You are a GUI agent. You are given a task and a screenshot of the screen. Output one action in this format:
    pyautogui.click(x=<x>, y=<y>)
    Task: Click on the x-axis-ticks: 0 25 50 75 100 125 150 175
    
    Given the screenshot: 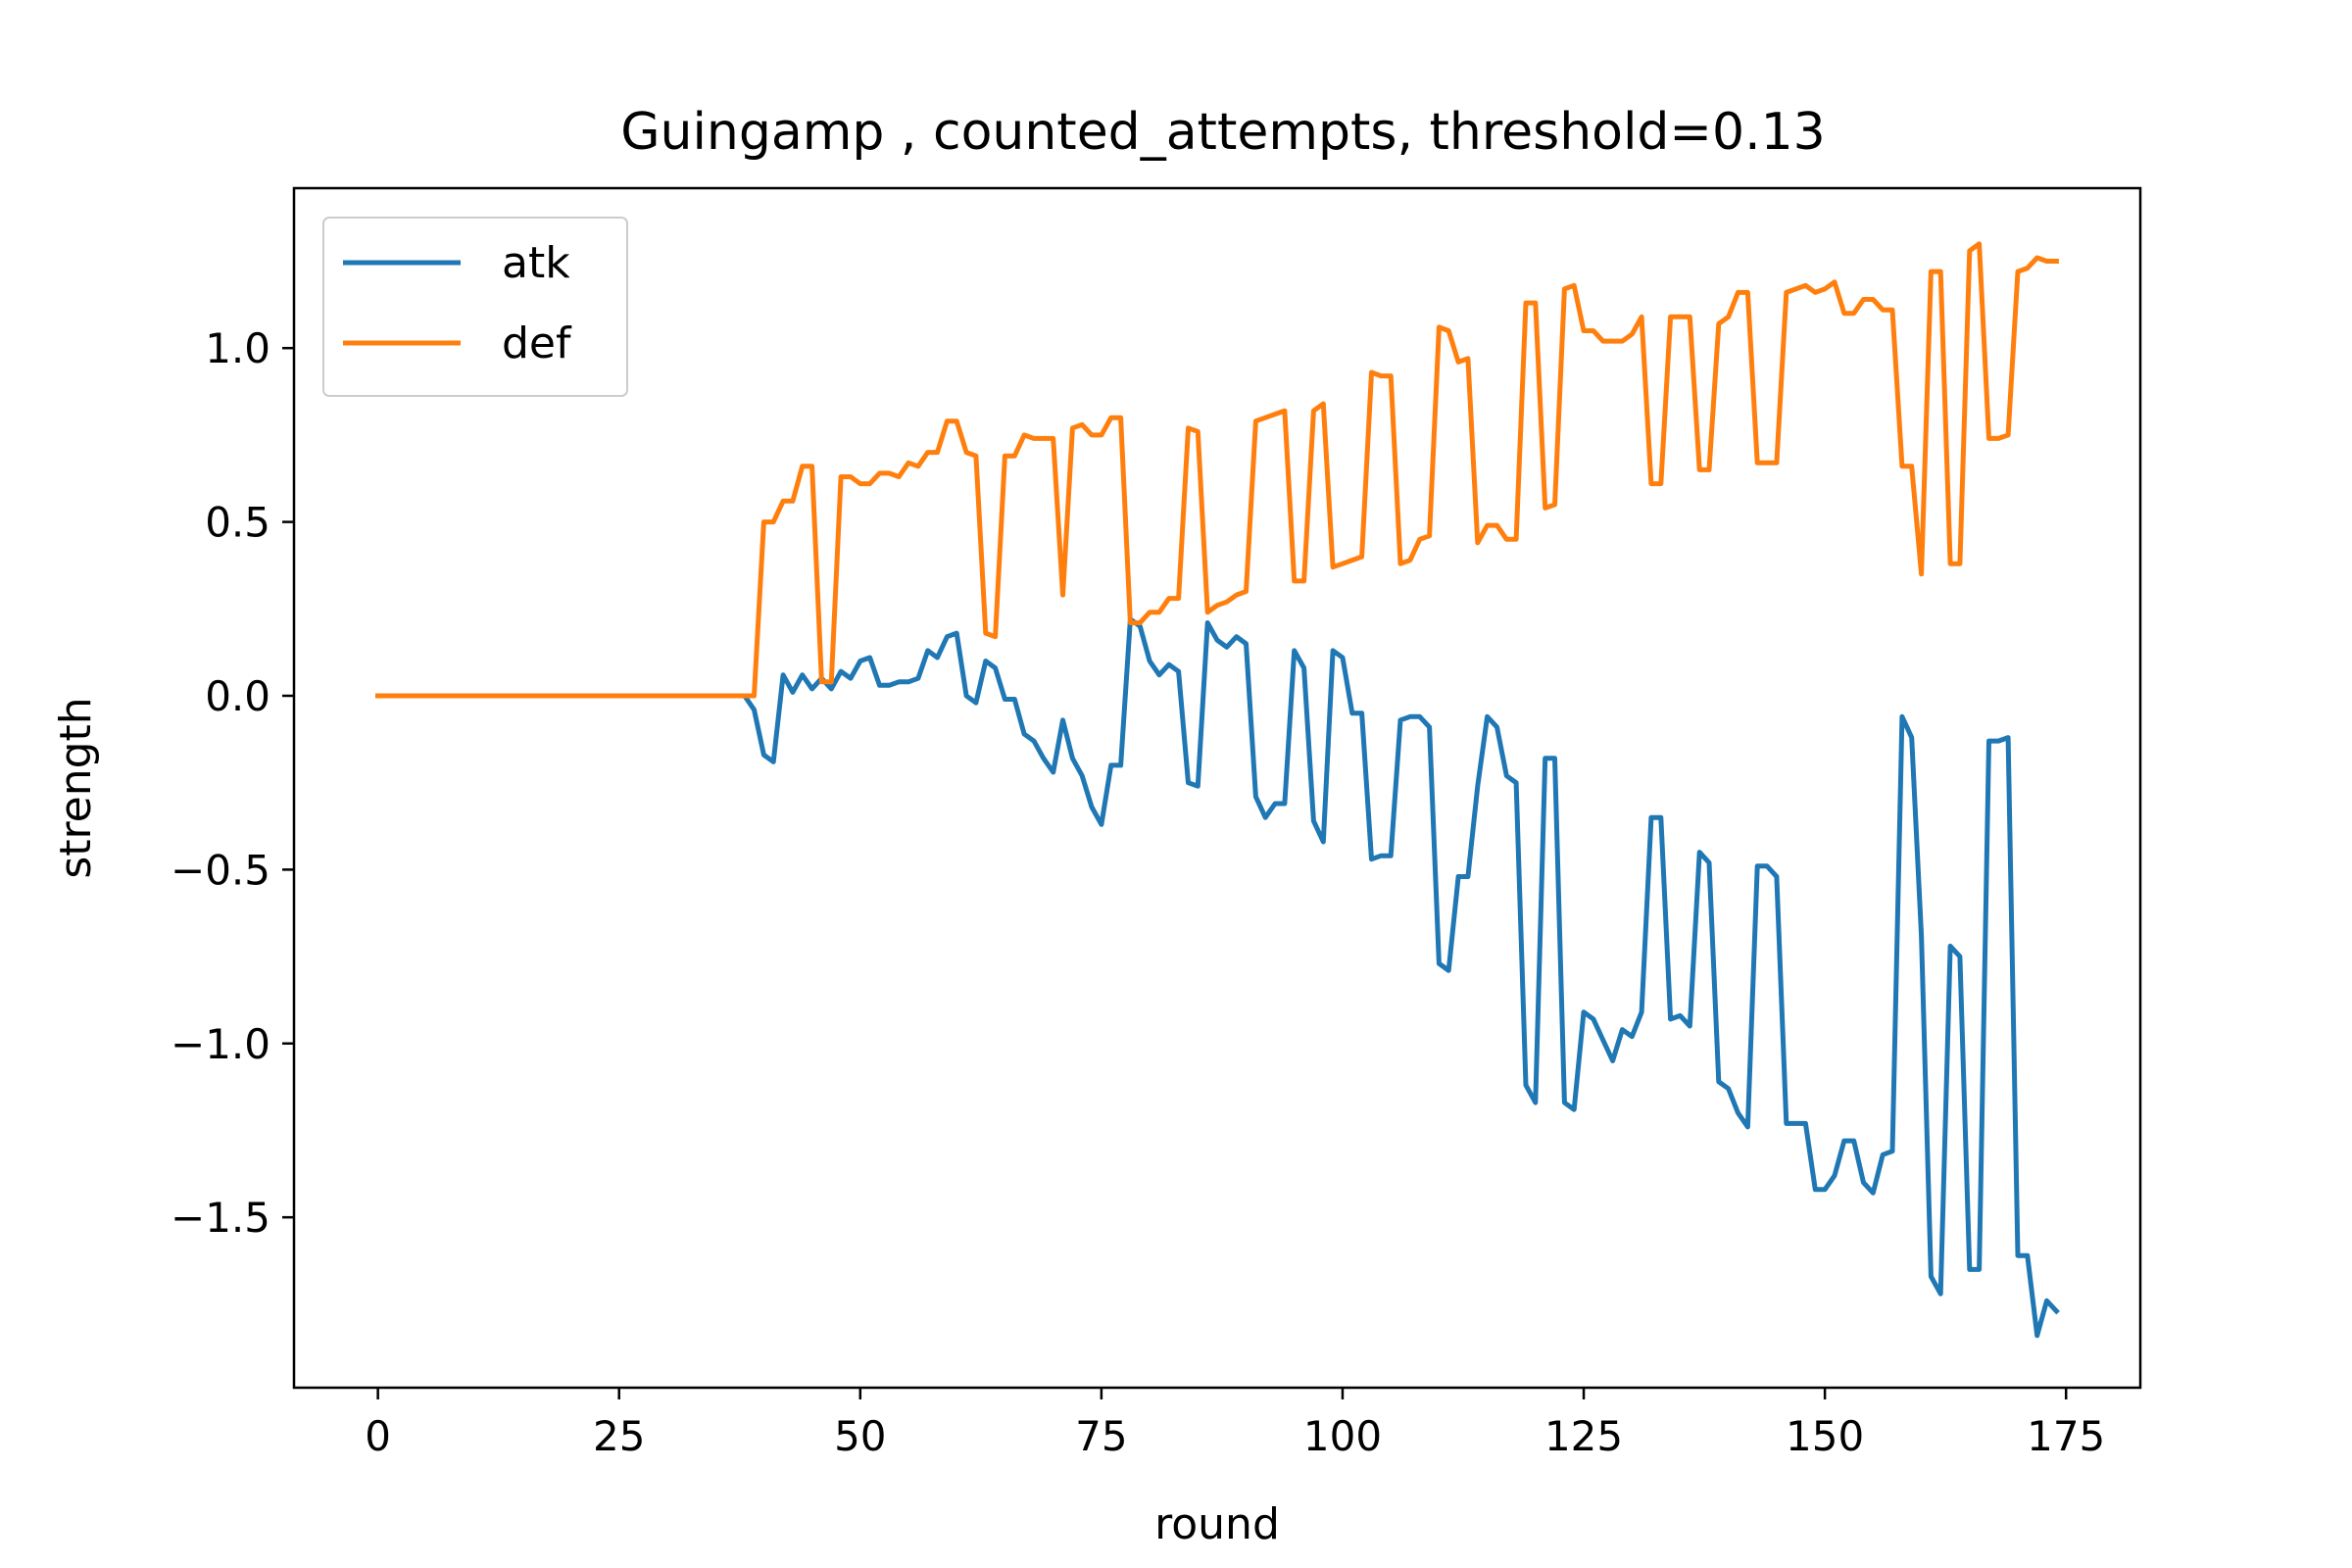 What is the action you would take?
    pyautogui.click(x=1235, y=1424)
    